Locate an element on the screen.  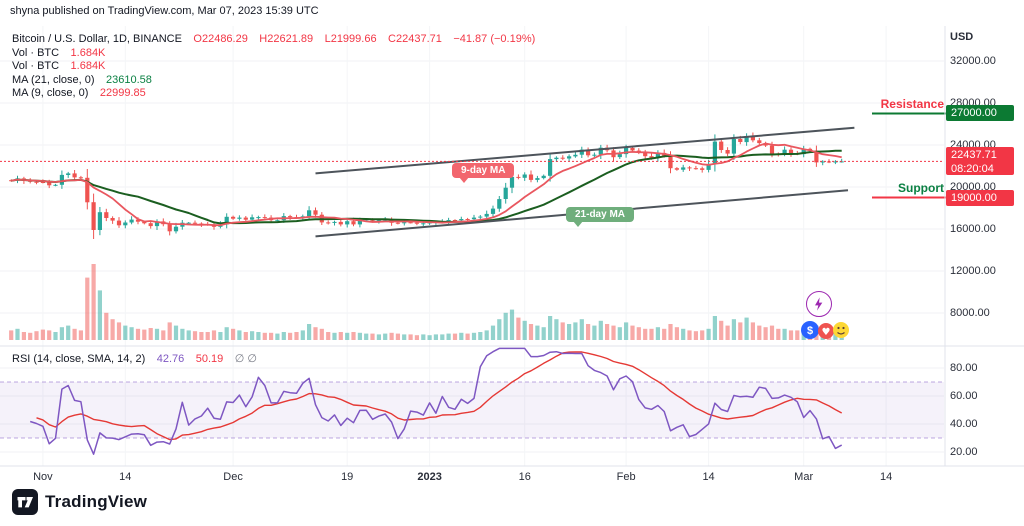
ma21-annotation-pill: 21-day MA is located at coordinates (600, 217).